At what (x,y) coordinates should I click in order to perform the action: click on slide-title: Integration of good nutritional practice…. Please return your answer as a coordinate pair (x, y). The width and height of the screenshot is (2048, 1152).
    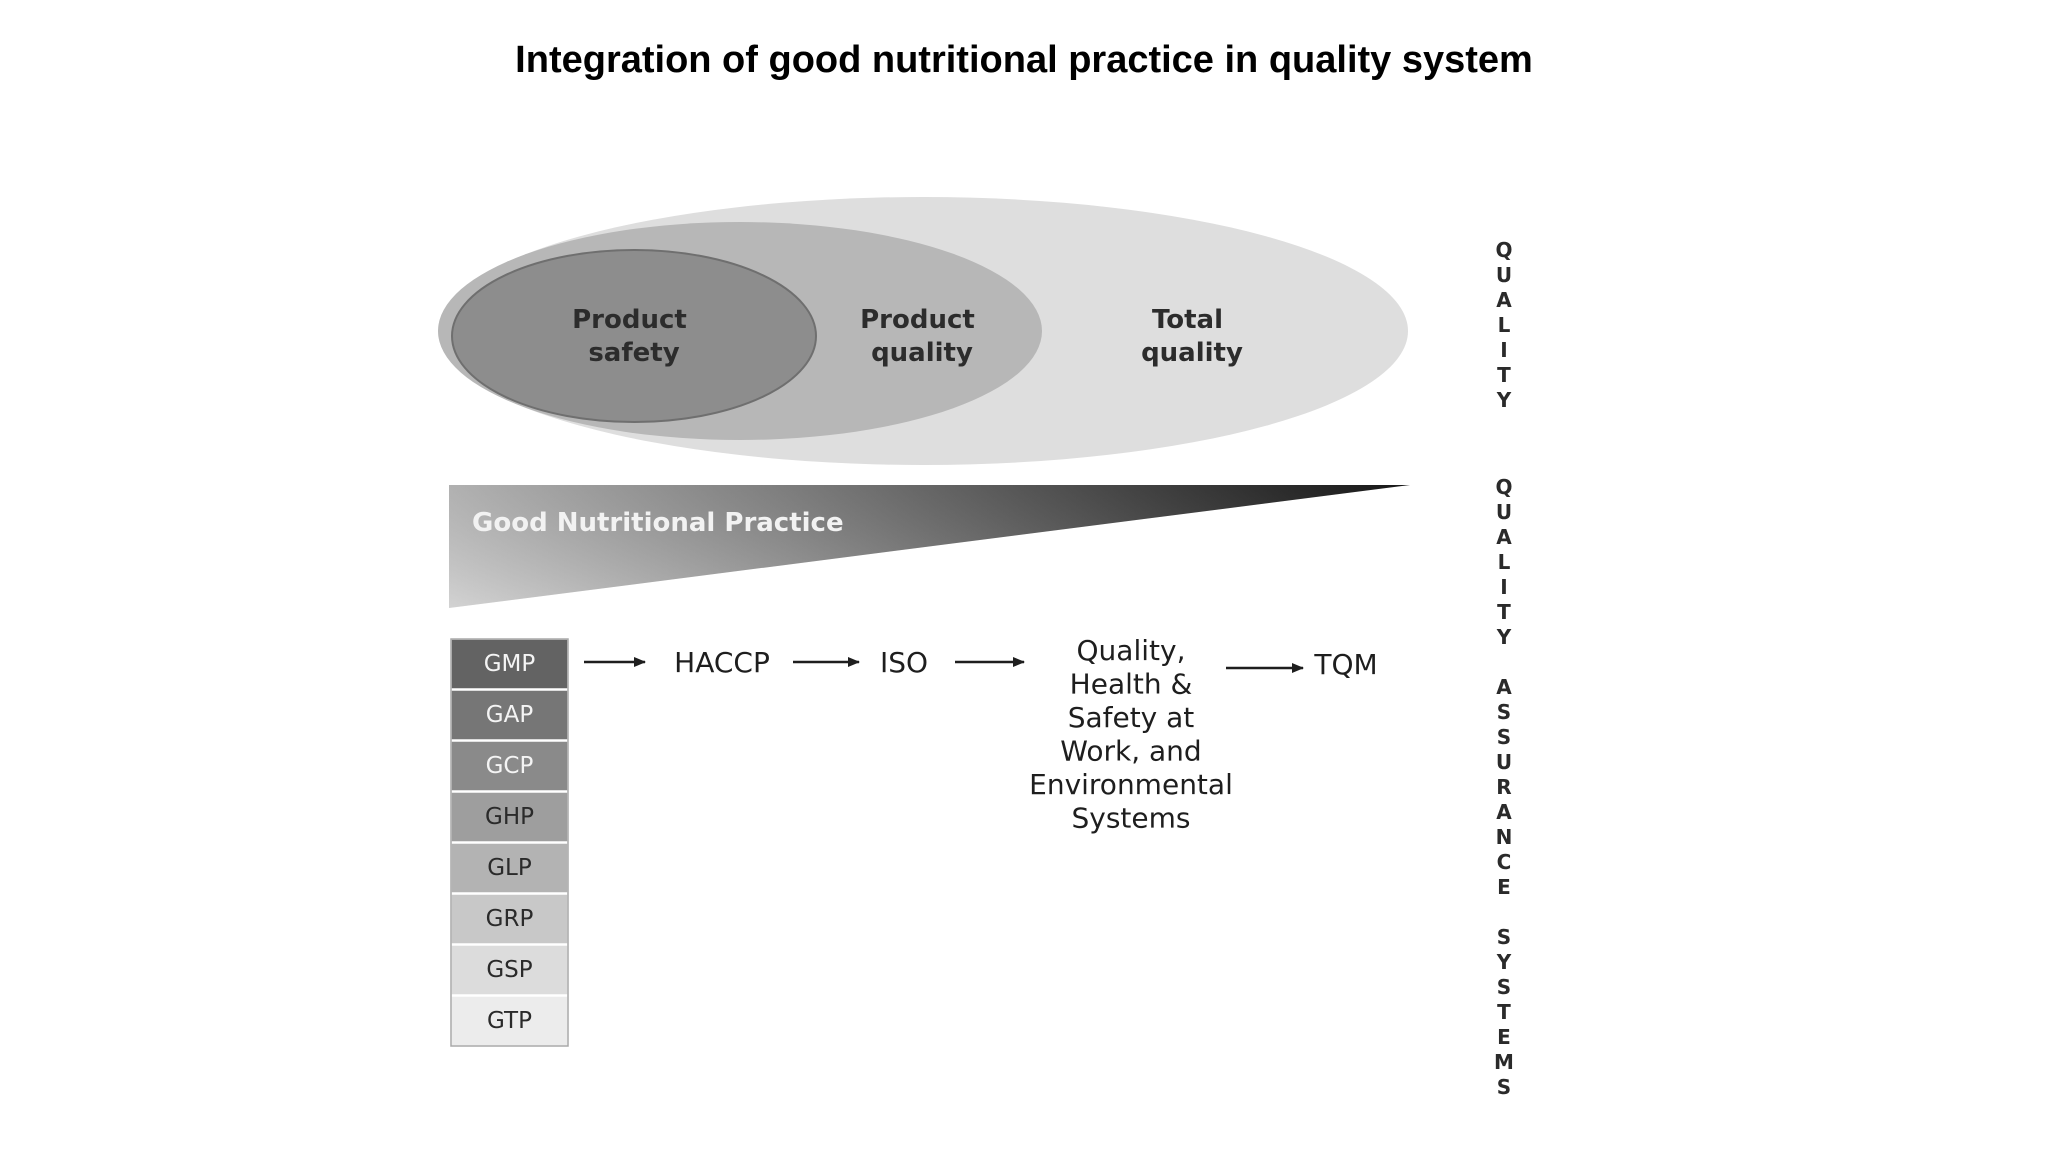
    Looking at the image, I should click on (1024, 60).